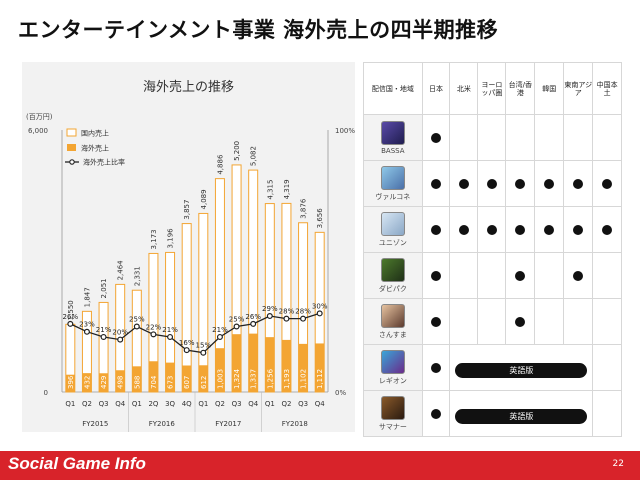  Describe the element at coordinates (392, 270) in the screenshot. I see `derby-pack-icon` at that location.